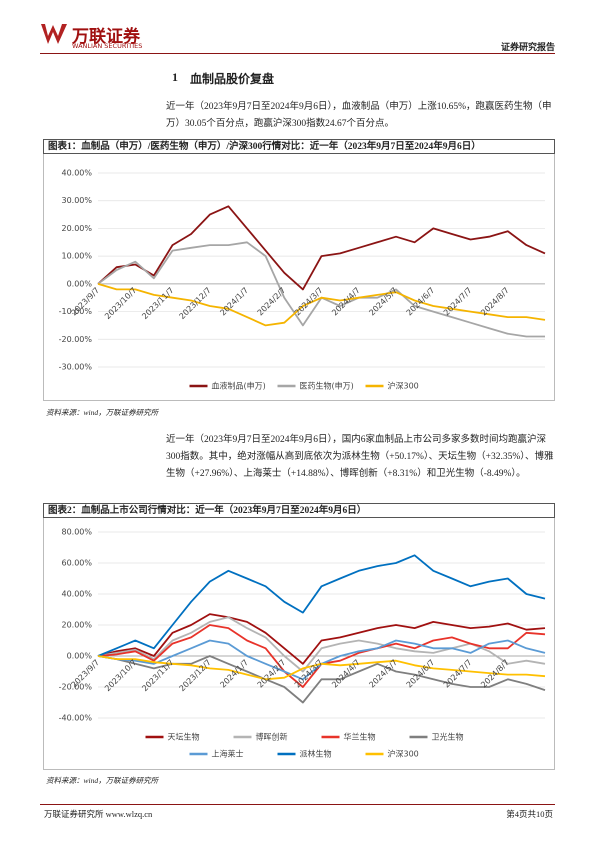 This screenshot has width=595, height=841. I want to click on x-tick-label: 2023/11/7, so click(157, 303).